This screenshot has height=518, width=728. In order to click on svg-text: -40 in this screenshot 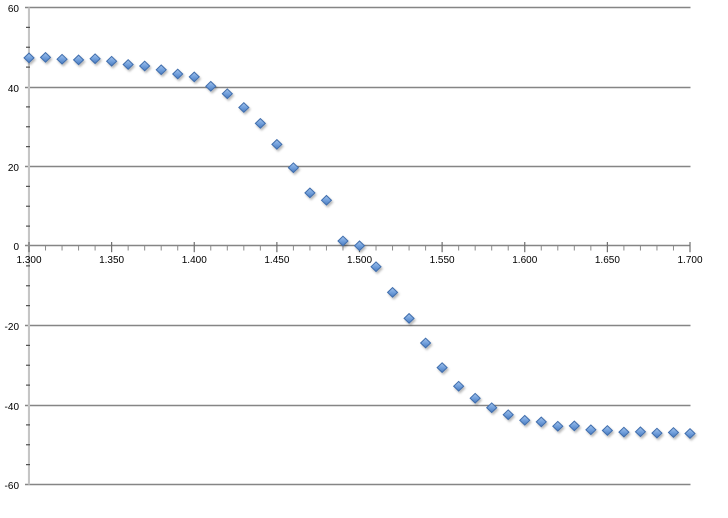, I will do `click(12, 407)`.